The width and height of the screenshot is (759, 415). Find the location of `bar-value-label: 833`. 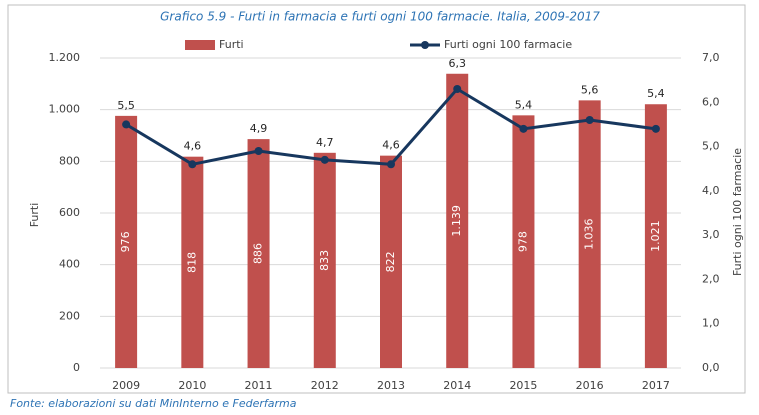

bar-value-label: 833 is located at coordinates (324, 260).